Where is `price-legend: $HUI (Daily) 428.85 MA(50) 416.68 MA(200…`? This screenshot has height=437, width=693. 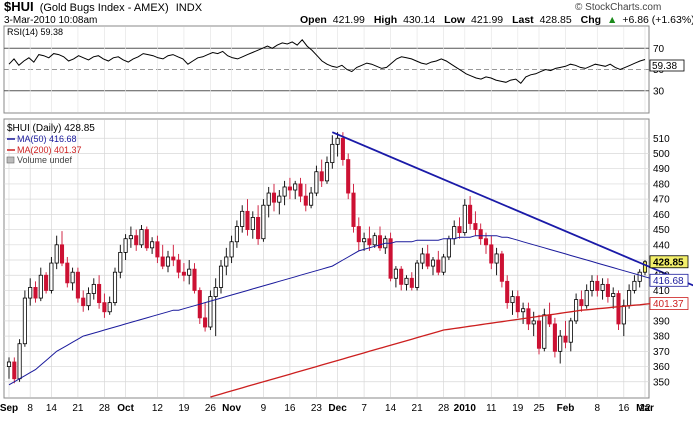 price-legend: $HUI (Daily) 428.85 MA(50) 416.68 MA(200… is located at coordinates (50, 144).